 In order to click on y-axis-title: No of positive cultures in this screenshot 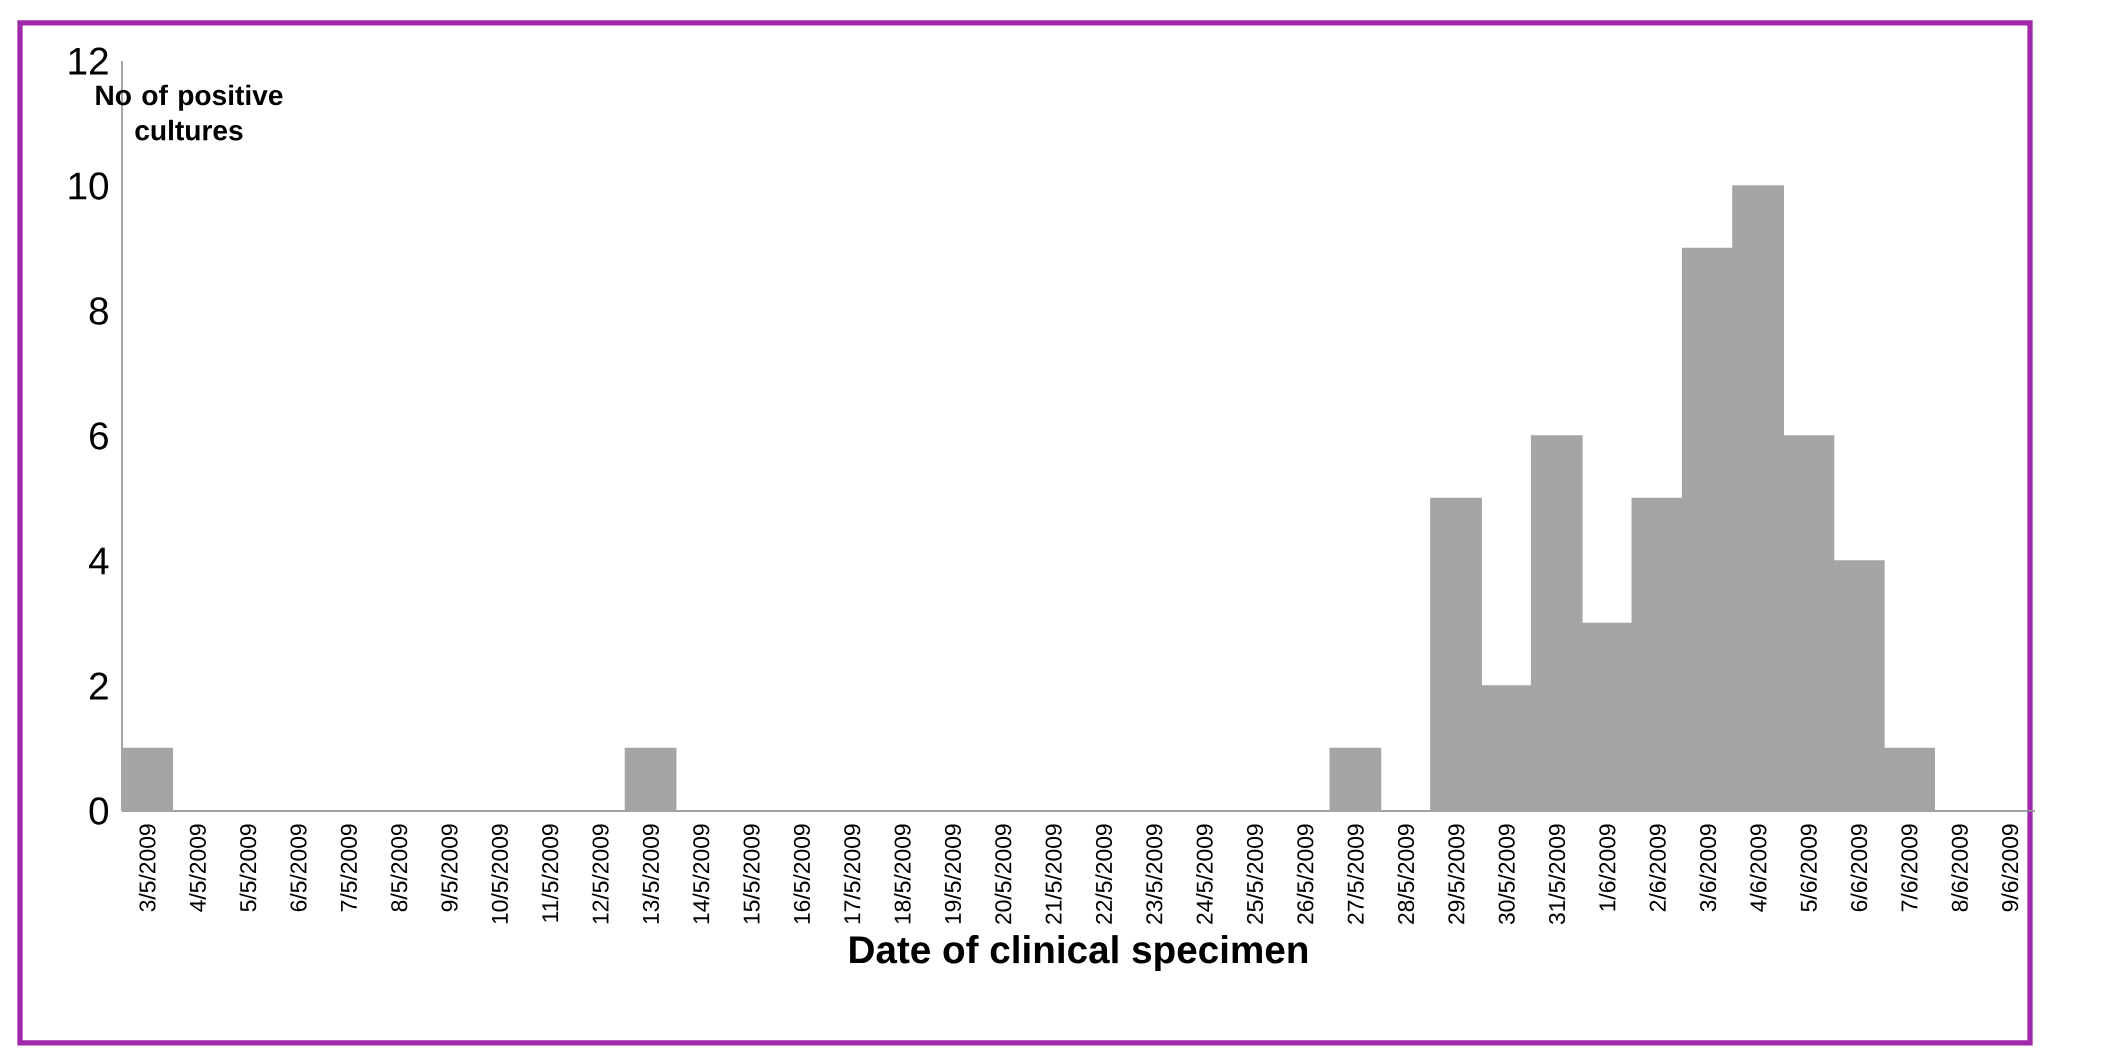, I will do `click(189, 112)`.